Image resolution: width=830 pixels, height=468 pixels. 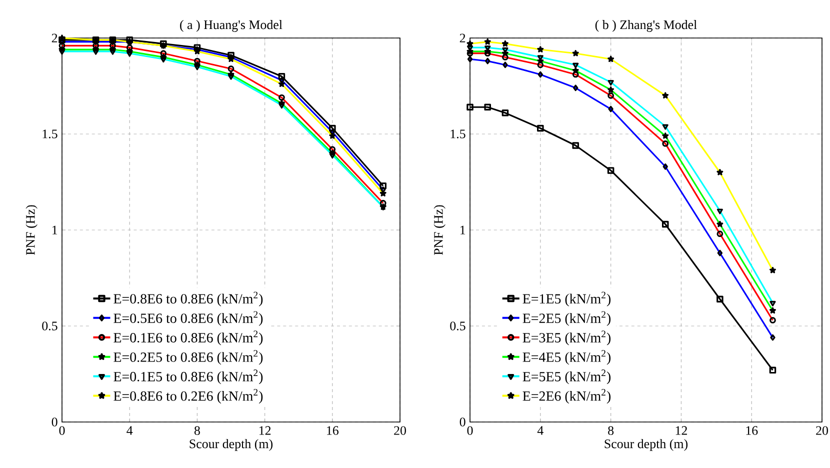 I want to click on legend-label: E=2E6 (kN/m$^{2}$), so click(x=566, y=396).